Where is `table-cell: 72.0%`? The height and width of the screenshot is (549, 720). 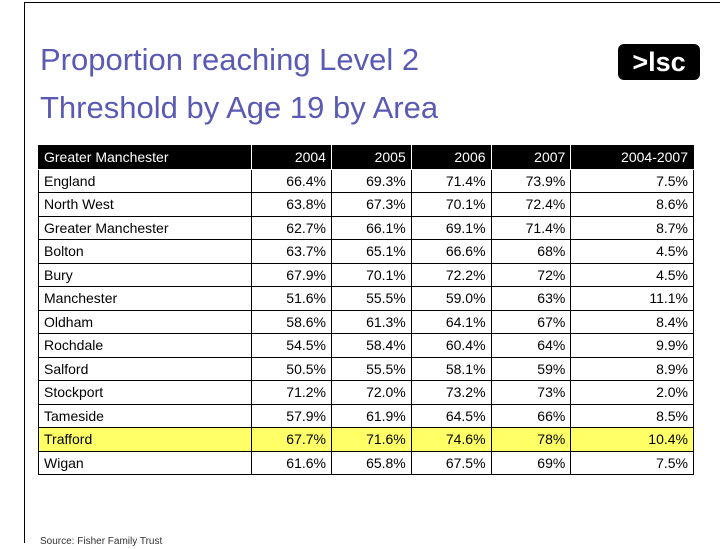
table-cell: 72.0% is located at coordinates (371, 392).